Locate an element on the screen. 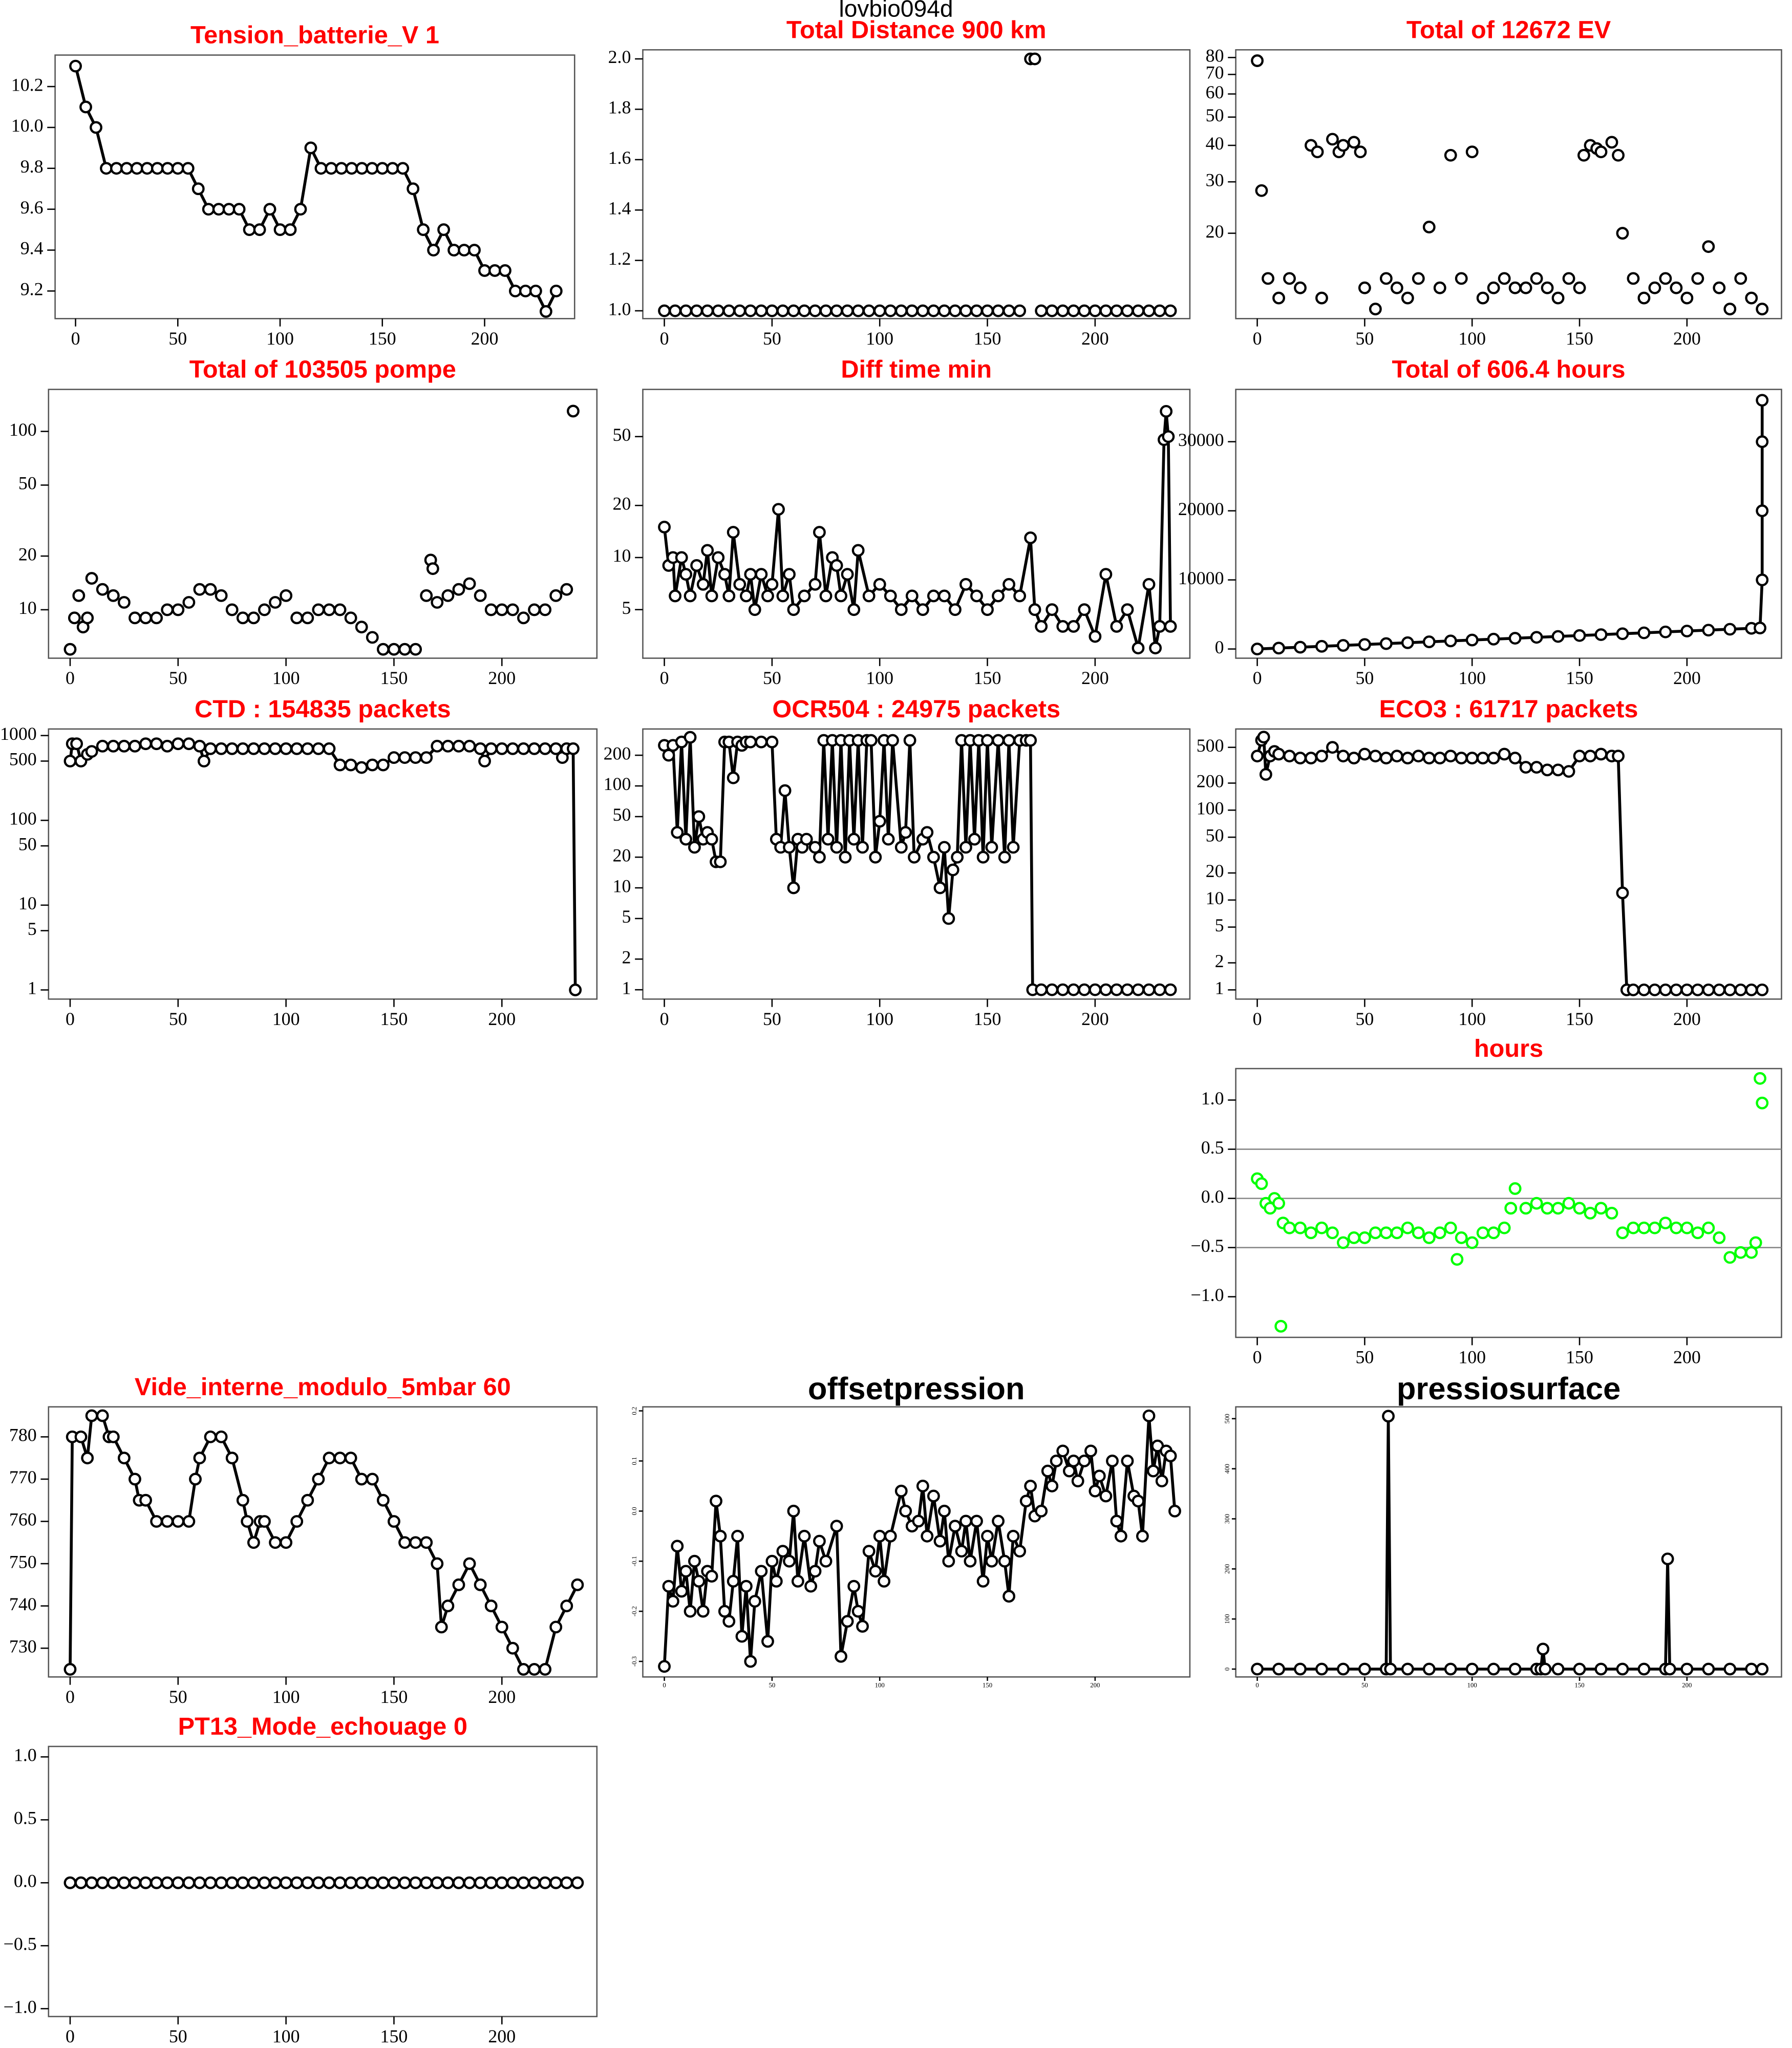 The height and width of the screenshot is (2048, 1792). y-tick-label: 50 is located at coordinates (1215, 115).